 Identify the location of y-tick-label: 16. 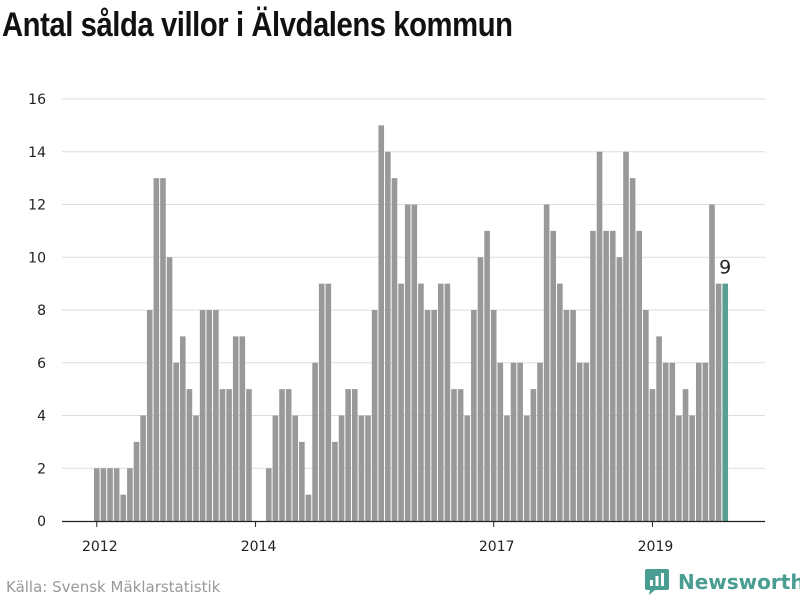
(37, 100).